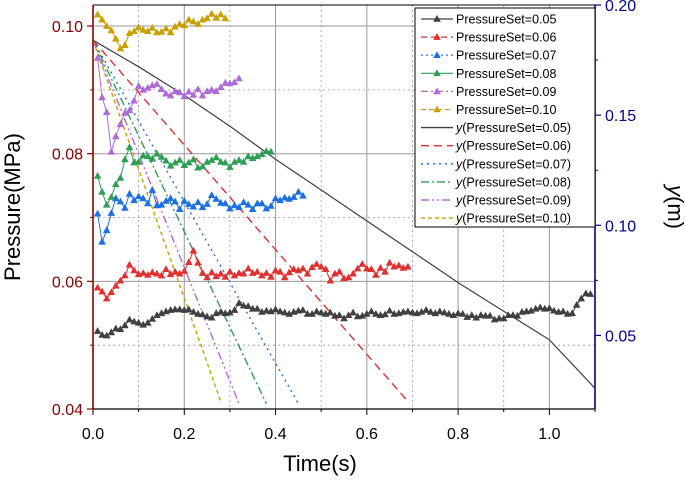  I want to click on y-right-axis-title: y(m), so click(674, 206).